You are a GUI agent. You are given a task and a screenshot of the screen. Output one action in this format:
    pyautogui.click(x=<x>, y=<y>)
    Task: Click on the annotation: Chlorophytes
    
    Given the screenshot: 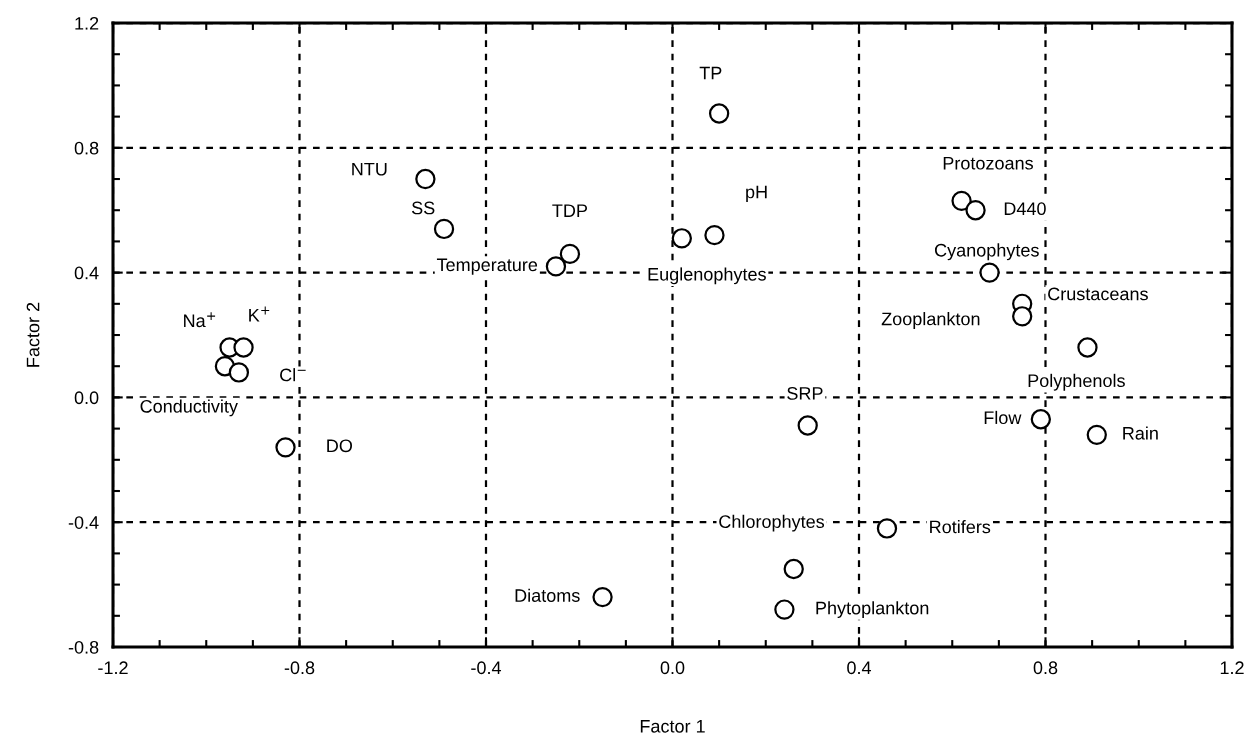 What is the action you would take?
    pyautogui.click(x=772, y=523)
    